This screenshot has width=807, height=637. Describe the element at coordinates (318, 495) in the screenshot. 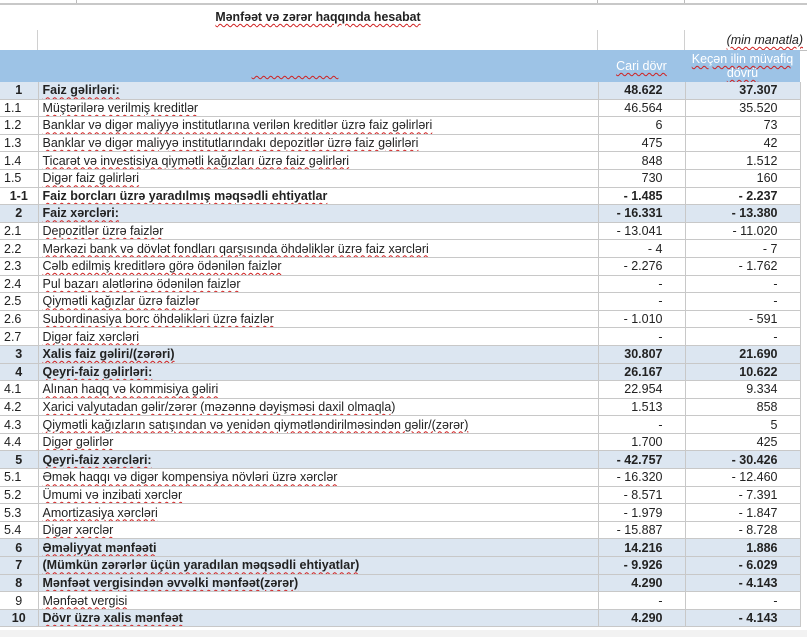

I see `row-label: Ümumi və inzibati xərclər` at that location.